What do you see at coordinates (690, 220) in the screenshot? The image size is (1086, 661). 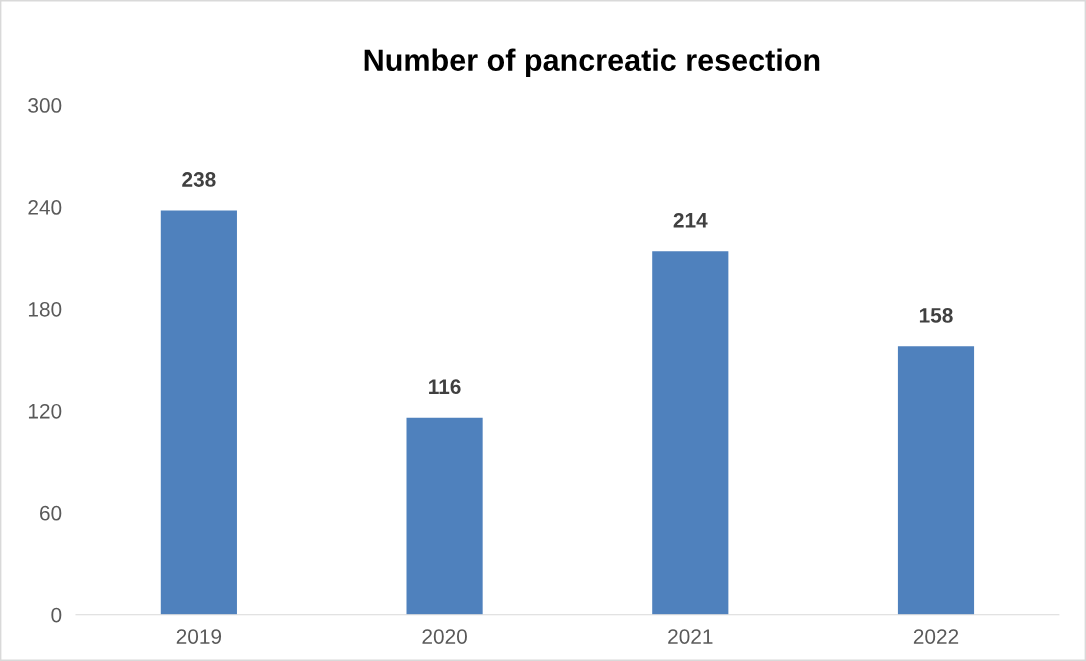 I see `data-label: 214` at bounding box center [690, 220].